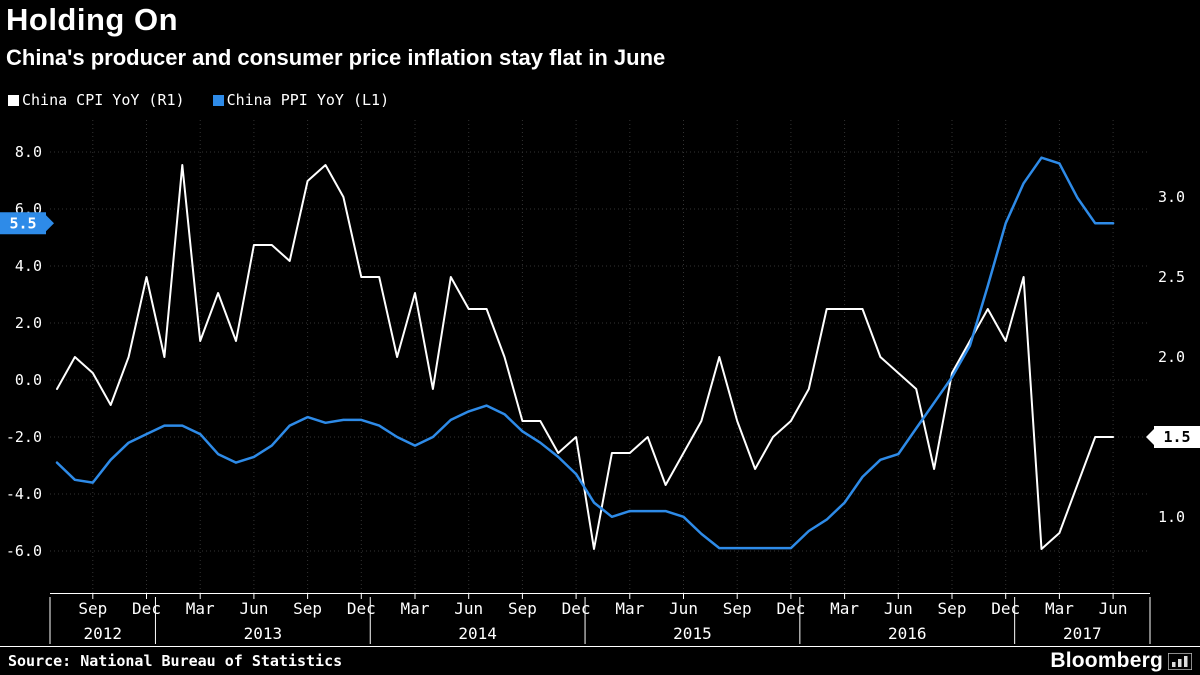 The width and height of the screenshot is (1200, 675). Describe the element at coordinates (1171, 277) in the screenshot. I see `svg-text: 2.5` at that location.